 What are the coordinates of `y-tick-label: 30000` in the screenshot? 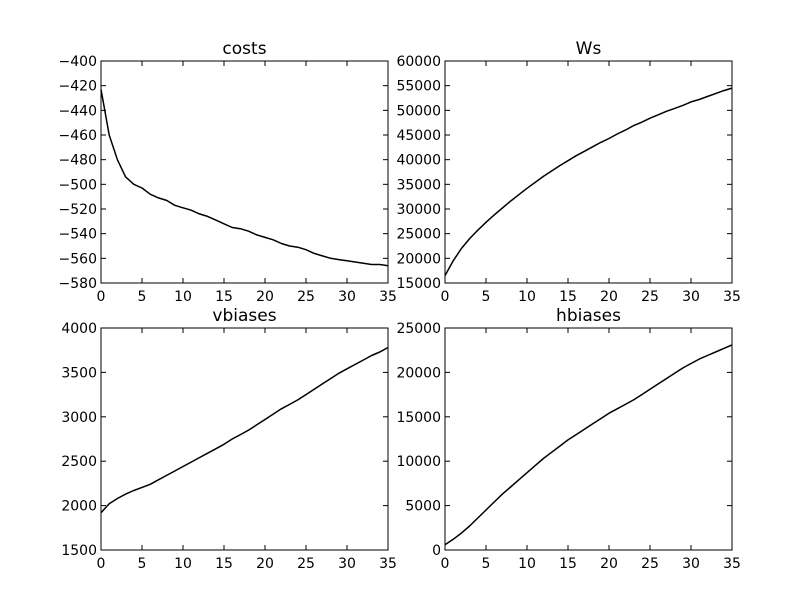 It's located at (418, 210).